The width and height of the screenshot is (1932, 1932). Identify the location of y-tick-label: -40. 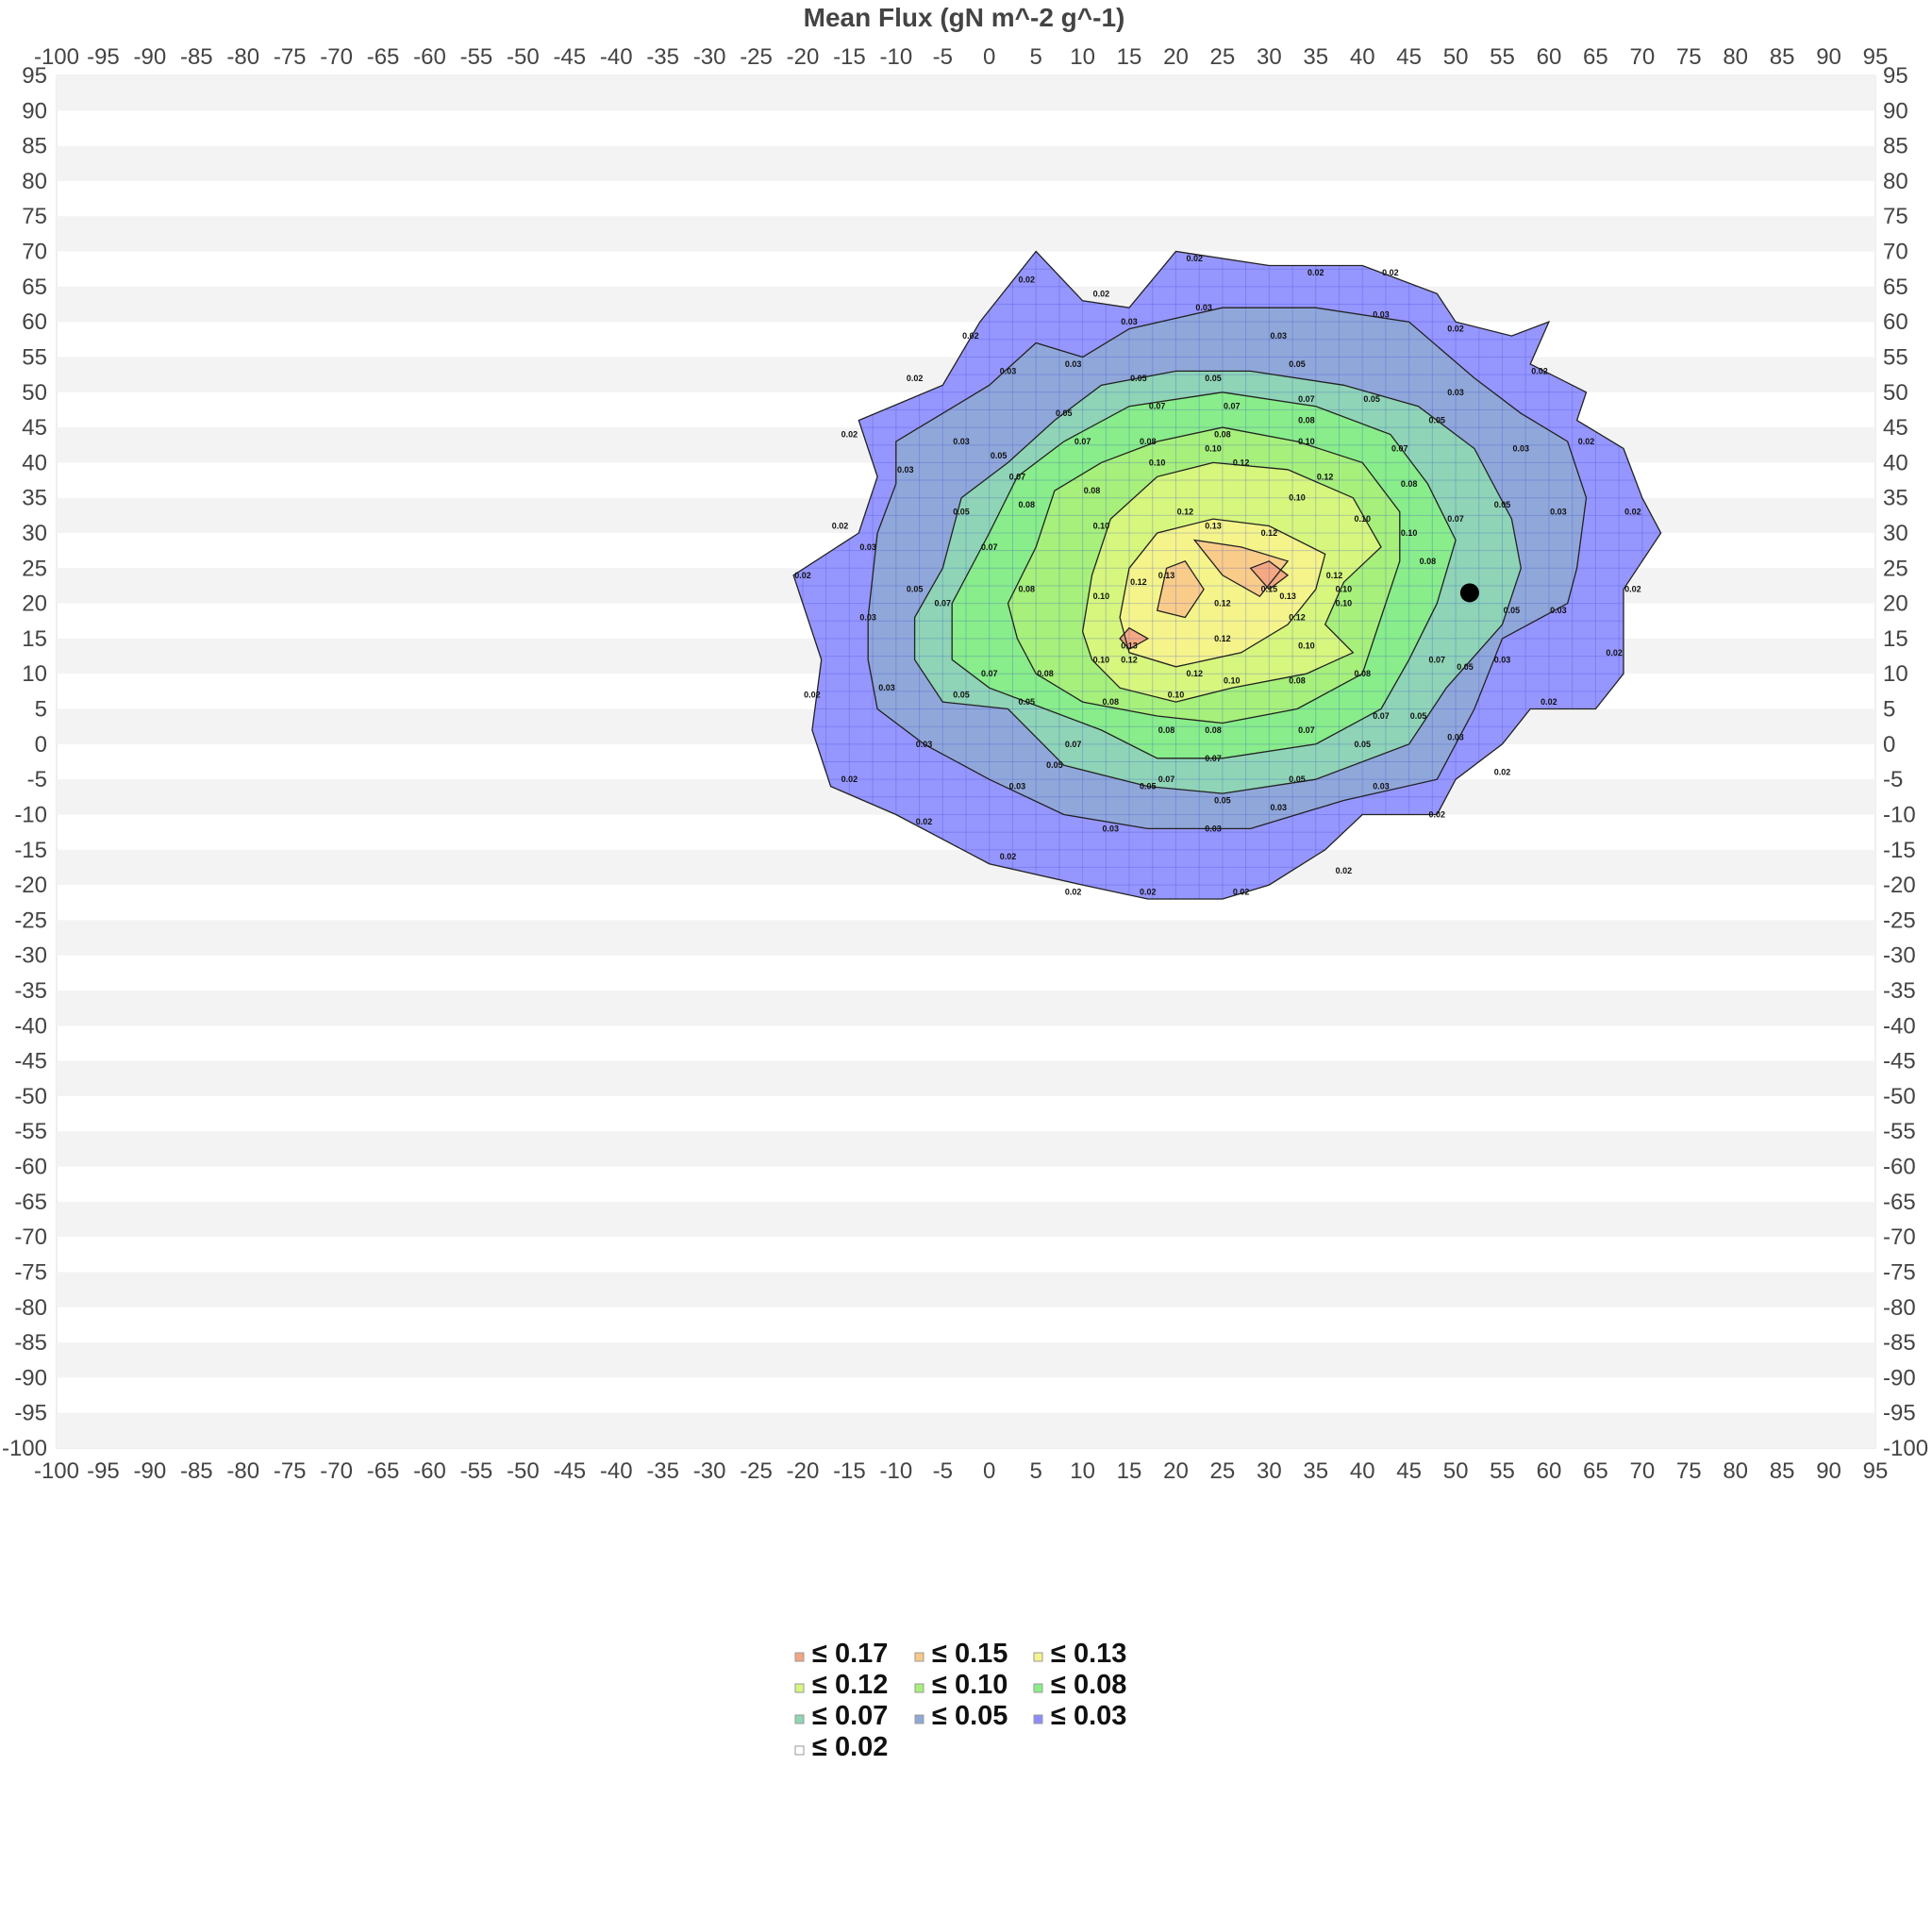
(1900, 1026).